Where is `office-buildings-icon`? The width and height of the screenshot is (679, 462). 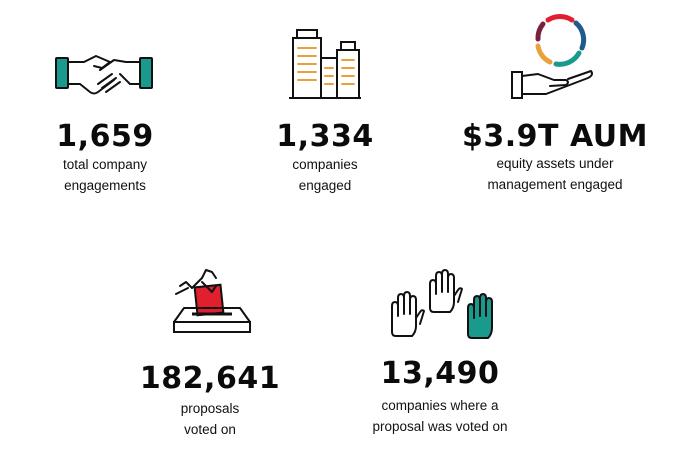
office-buildings-icon is located at coordinates (325, 64).